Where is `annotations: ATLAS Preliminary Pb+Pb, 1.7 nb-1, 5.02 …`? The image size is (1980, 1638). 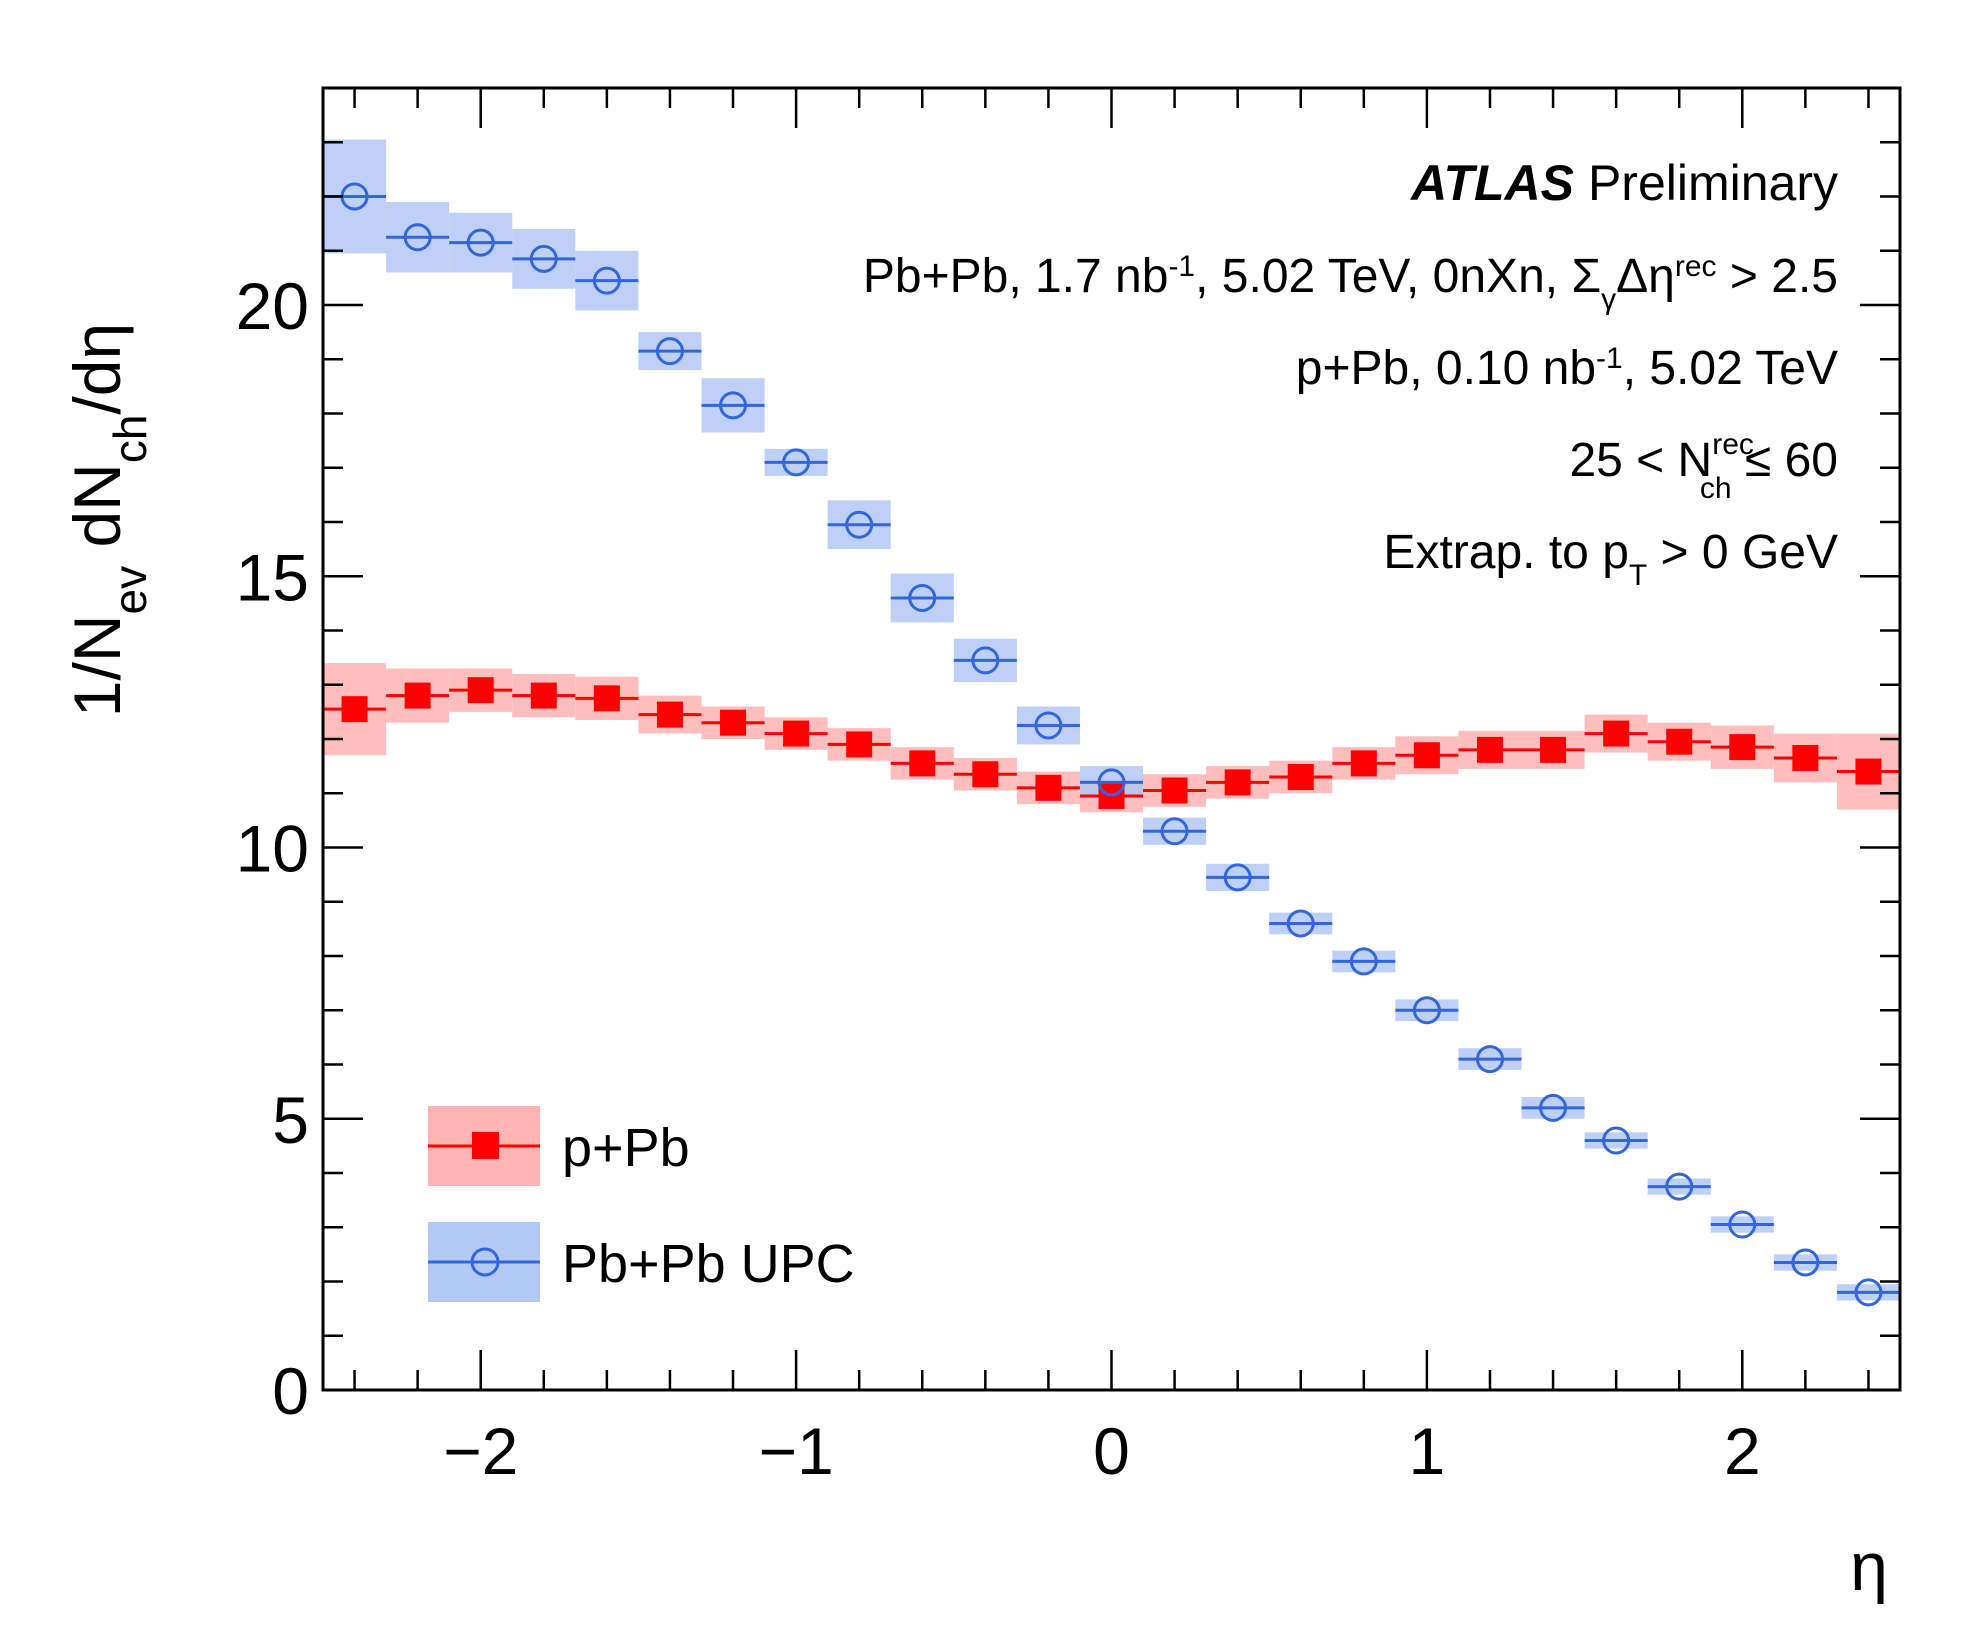
annotations: ATLAS Preliminary Pb+Pb, 1.7 nb-1, 5.02 … is located at coordinates (1350, 373).